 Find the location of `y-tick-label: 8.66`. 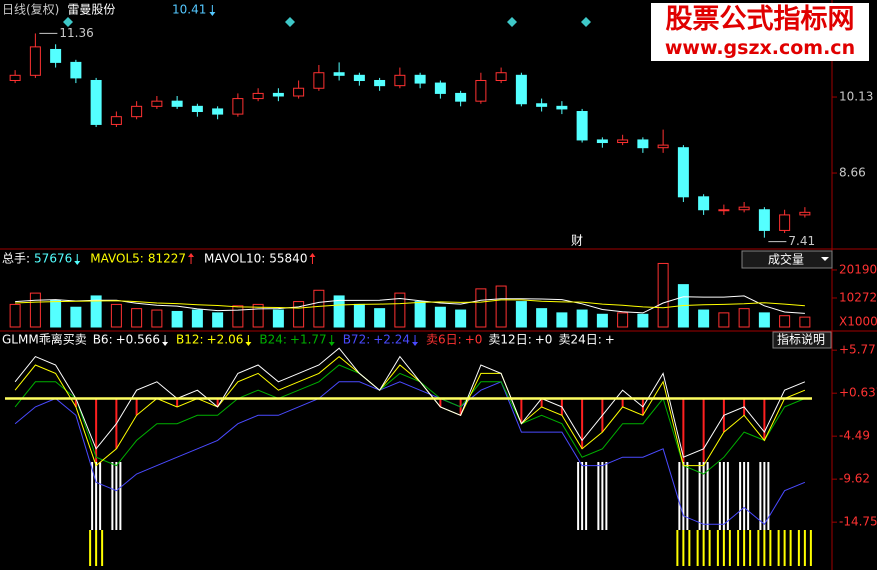

y-tick-label: 8.66 is located at coordinates (852, 173).